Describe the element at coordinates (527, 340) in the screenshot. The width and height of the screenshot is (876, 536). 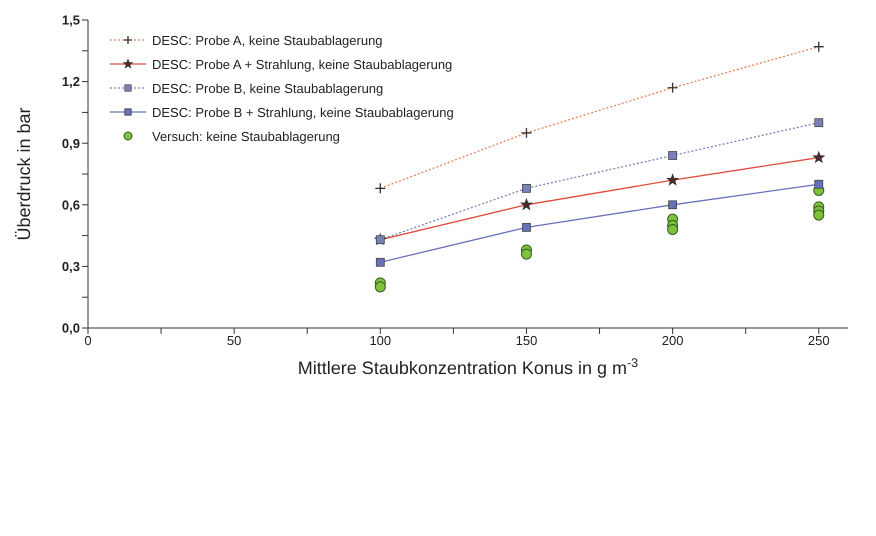
I see `x-tick-label: 150` at that location.